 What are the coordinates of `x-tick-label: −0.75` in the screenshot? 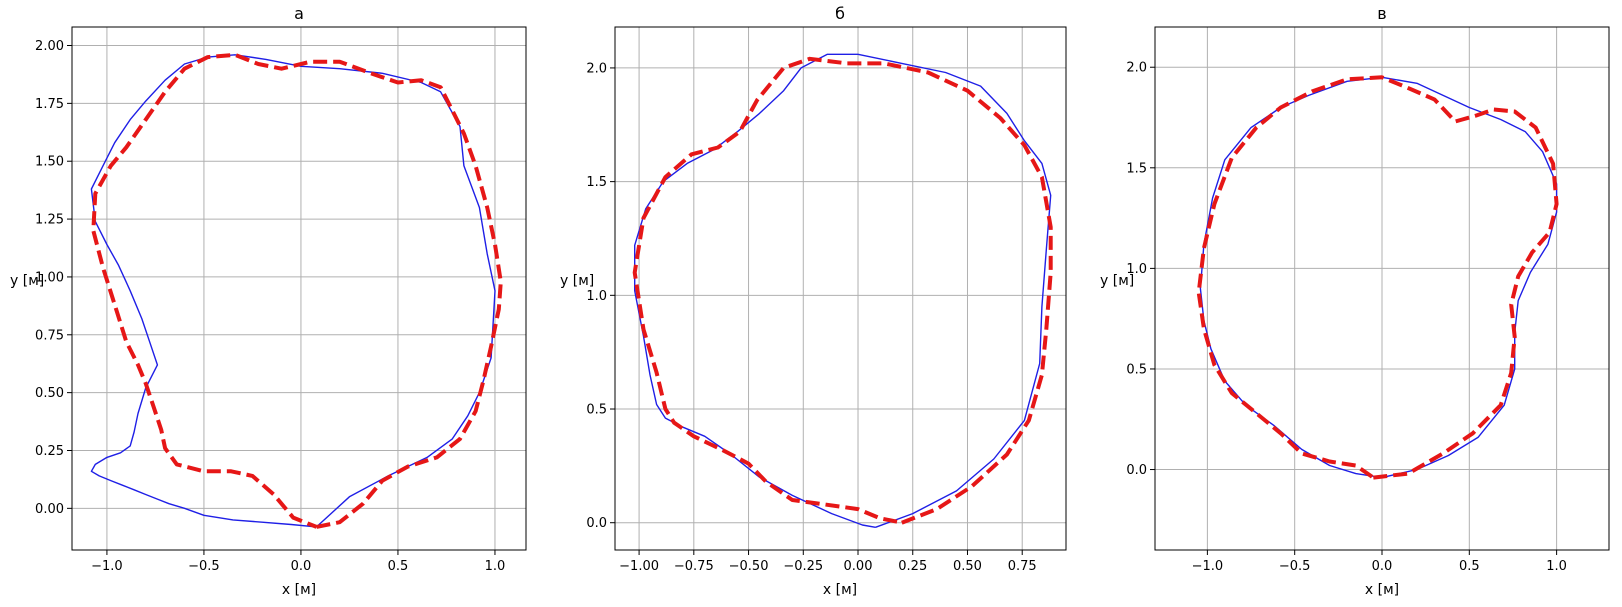 It's located at (694, 566).